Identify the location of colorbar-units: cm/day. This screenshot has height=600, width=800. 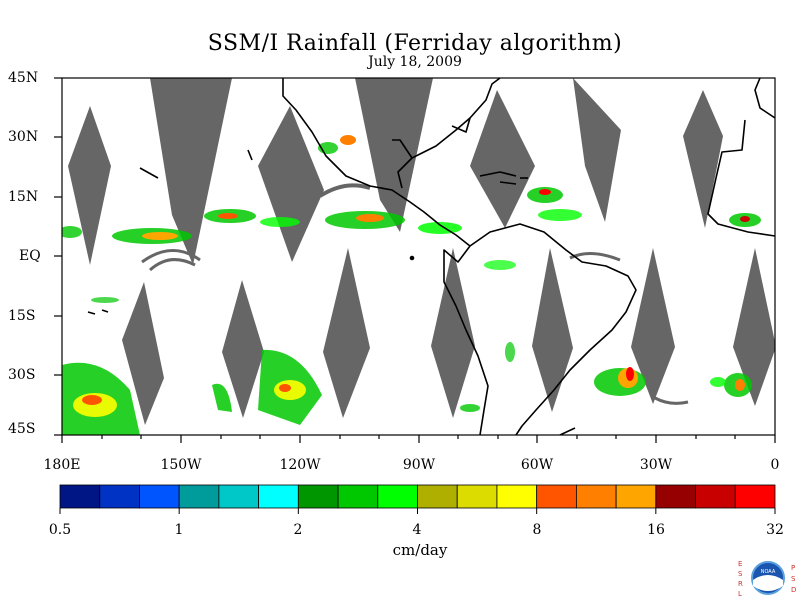
(420, 550).